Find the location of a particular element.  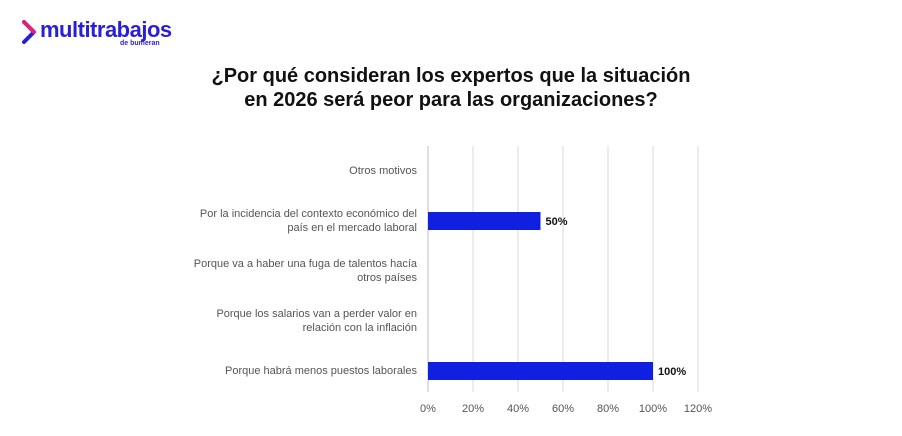

x-tick-label: 0% is located at coordinates (428, 409).